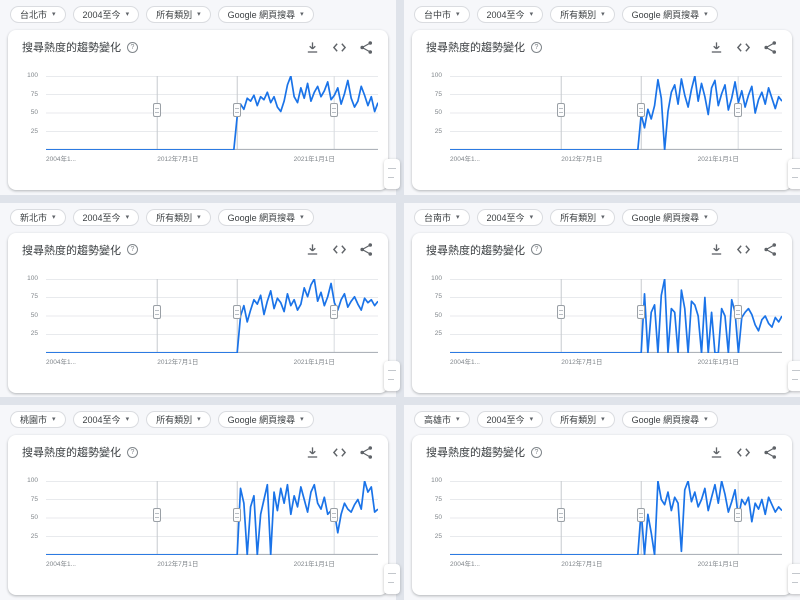 This screenshot has width=800, height=600. What do you see at coordinates (38, 217) in the screenshot?
I see `region-filter-chip: 新北市 ▾` at bounding box center [38, 217].